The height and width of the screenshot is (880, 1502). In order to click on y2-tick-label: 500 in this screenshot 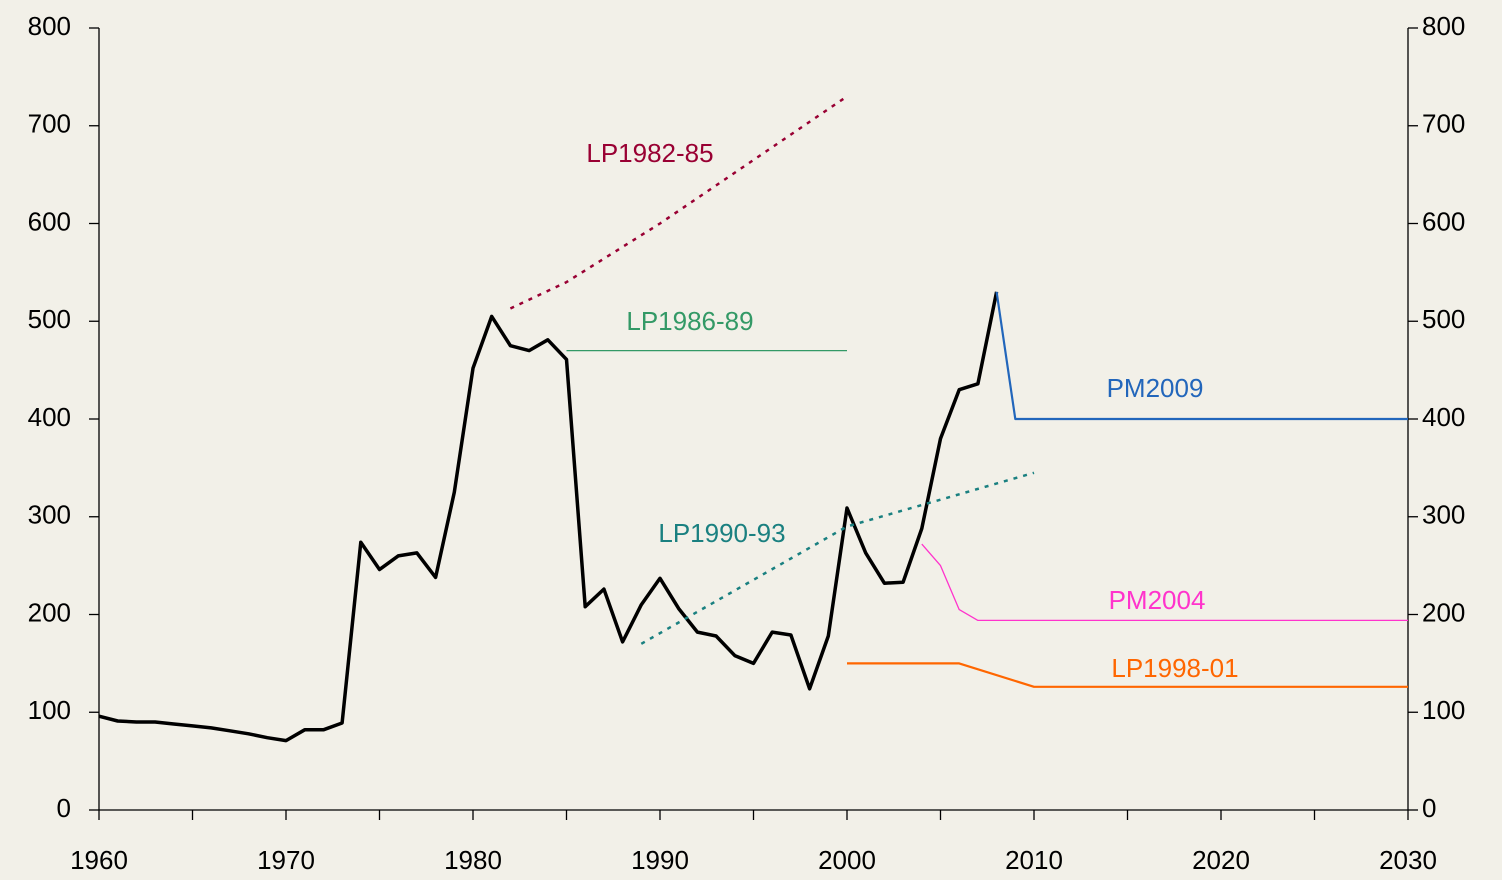, I will do `click(1443, 319)`.